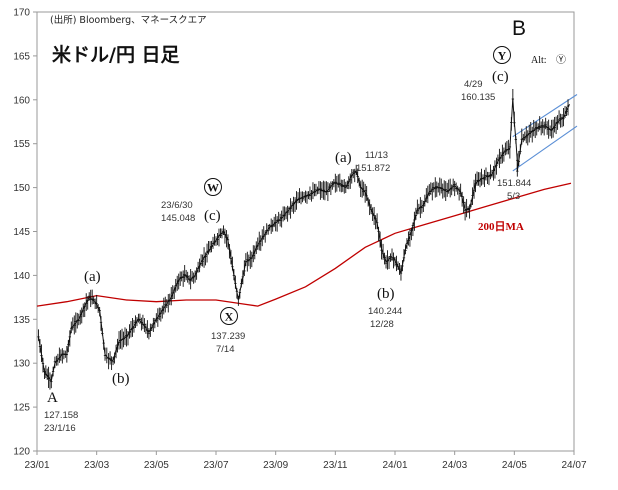 This screenshot has width=618, height=490. Describe the element at coordinates (573, 465) in the screenshot. I see `x-tick-label: 24/07` at that location.